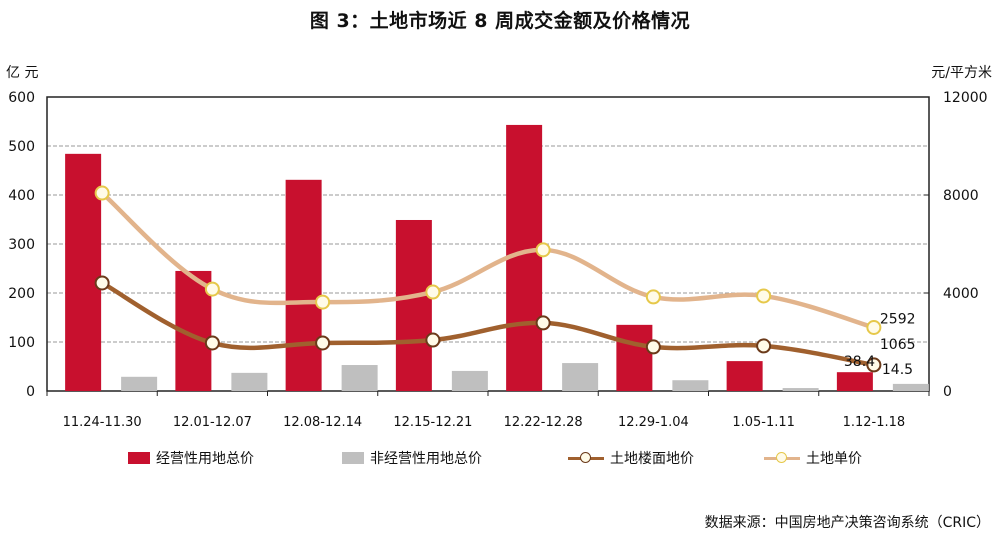 The width and height of the screenshot is (1000, 538). I want to click on left-axis-tick: 600, so click(21, 98).